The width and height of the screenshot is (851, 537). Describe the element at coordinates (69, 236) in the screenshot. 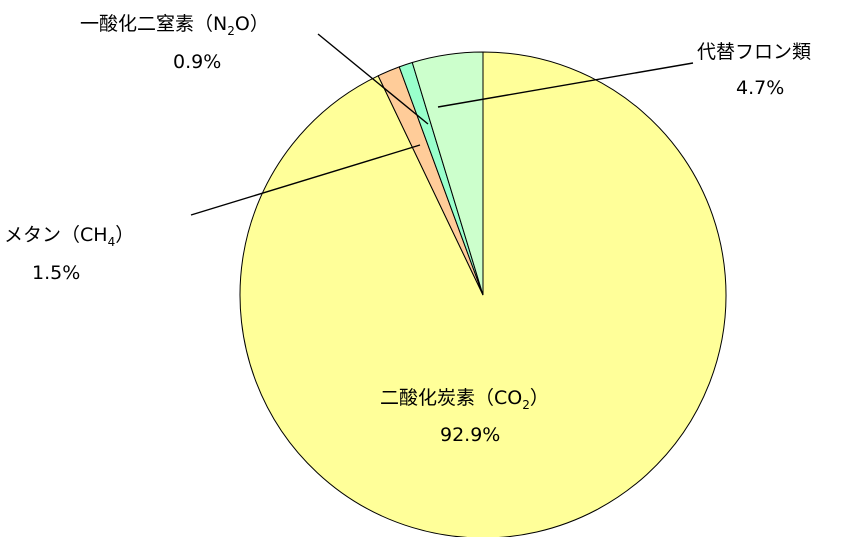

I see `label-ch4-name: メタン（CH4）` at that location.